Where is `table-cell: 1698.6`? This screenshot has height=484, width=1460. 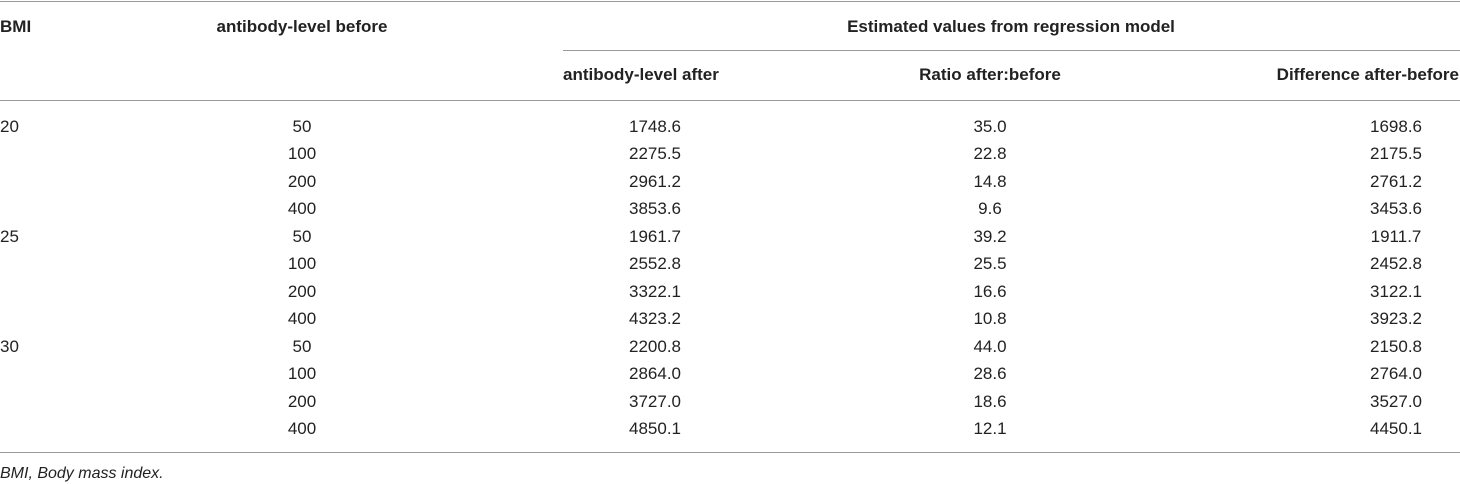 table-cell: 1698.6 is located at coordinates (1396, 126).